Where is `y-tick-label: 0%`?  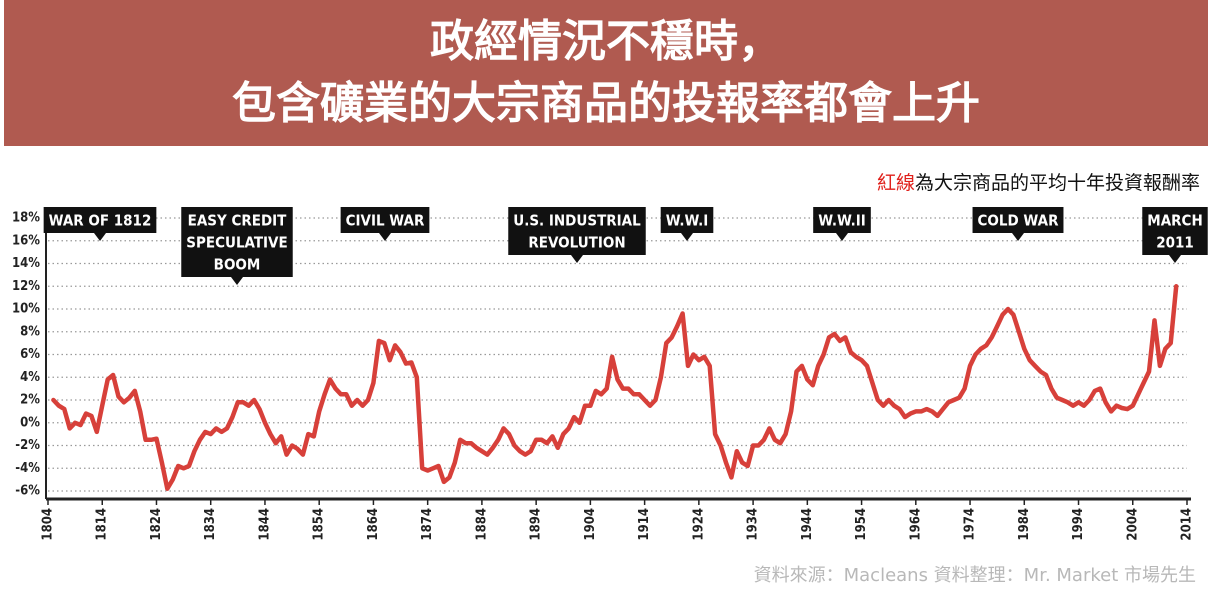 y-tick-label: 0% is located at coordinates (30, 422).